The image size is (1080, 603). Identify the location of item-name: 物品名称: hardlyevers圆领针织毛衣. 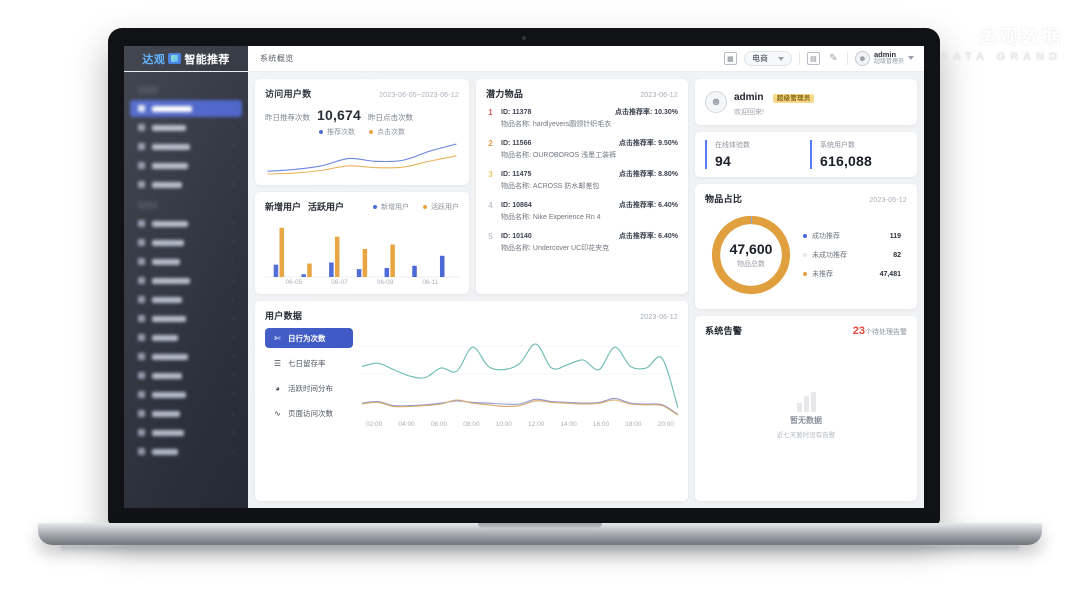
(556, 124).